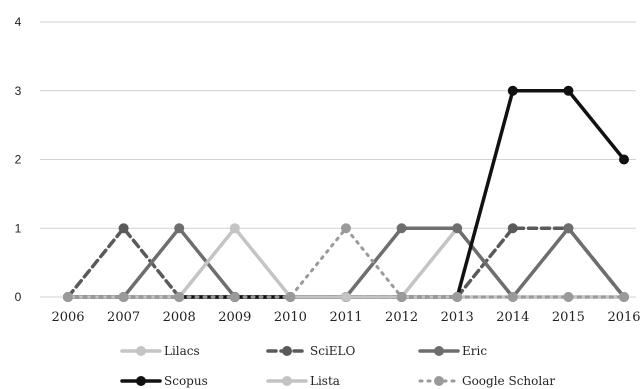 Image resolution: width=642 pixels, height=389 pixels. I want to click on y-tick-label: 0, so click(18, 297).